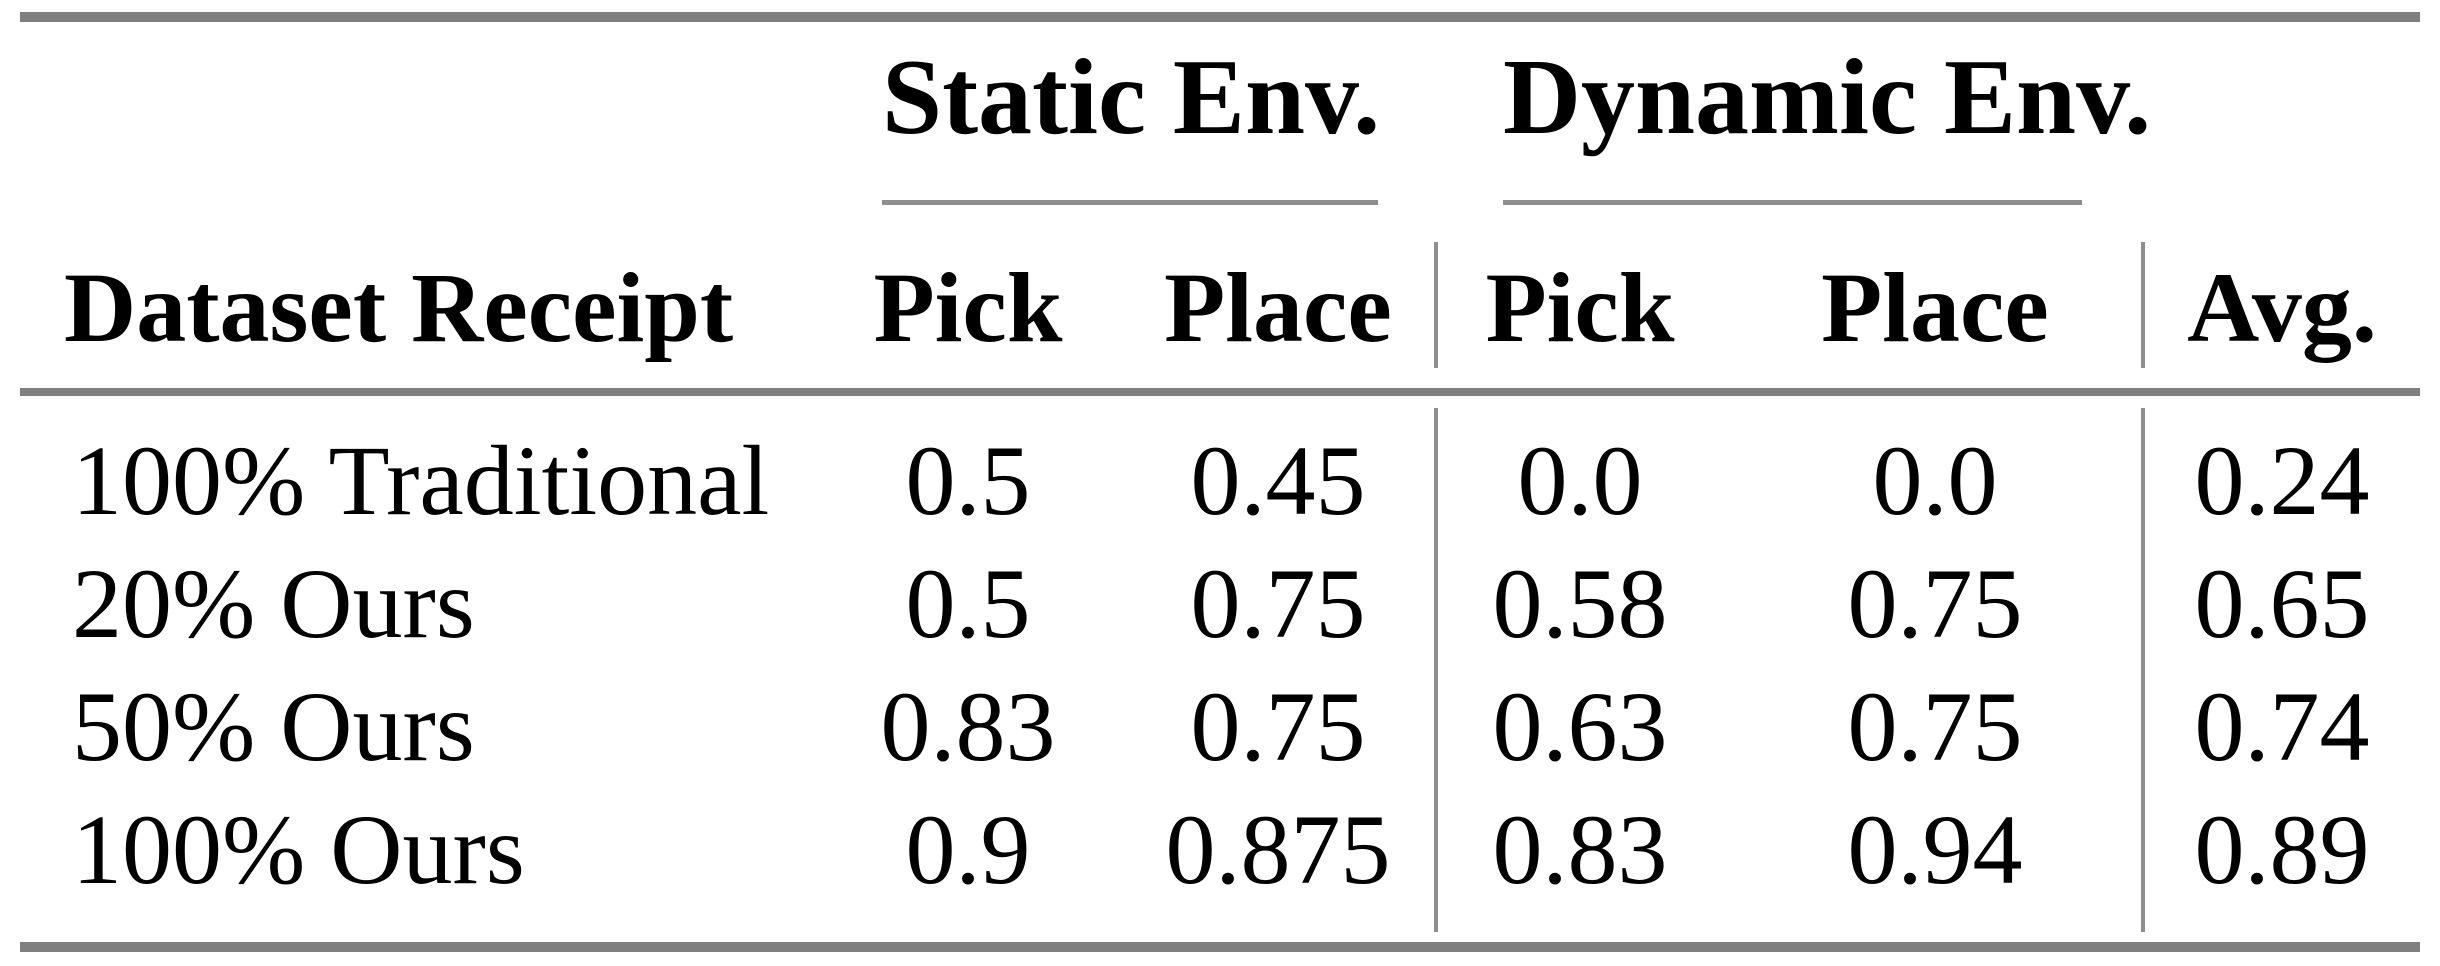  What do you see at coordinates (1278, 849) in the screenshot?
I see `cell-static-place: 0.875` at bounding box center [1278, 849].